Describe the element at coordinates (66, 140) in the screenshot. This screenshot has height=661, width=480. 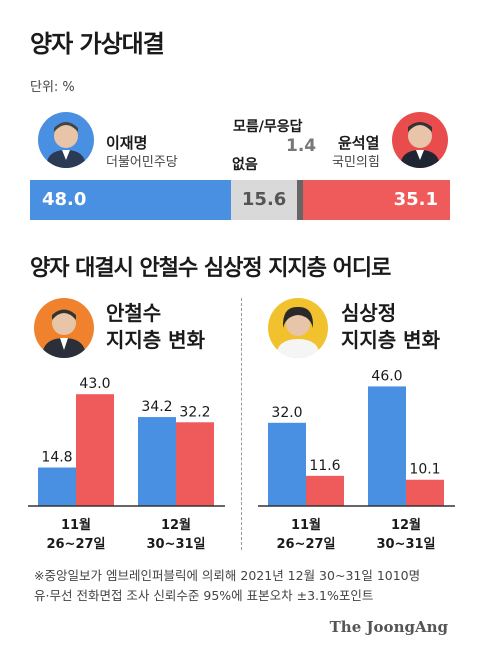
I see `candidate-left-avatar` at that location.